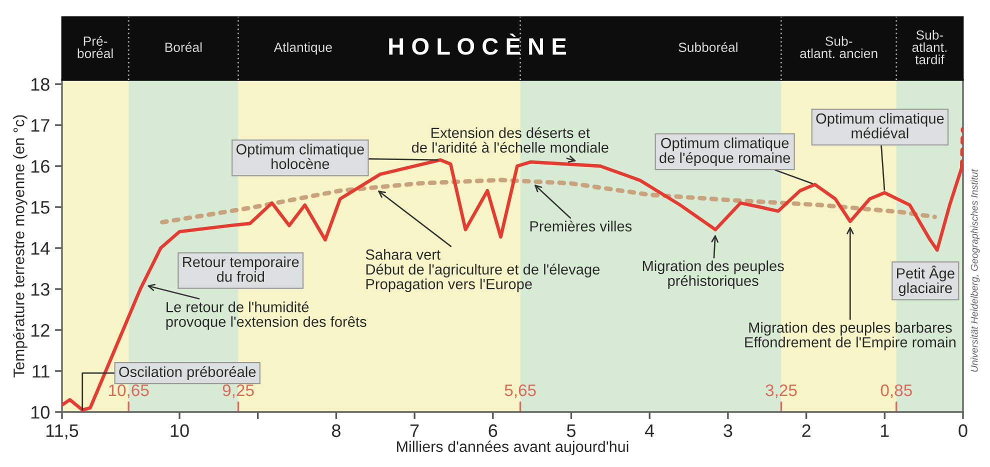 The height and width of the screenshot is (467, 990). I want to click on band-label: Boréal, so click(183, 47).